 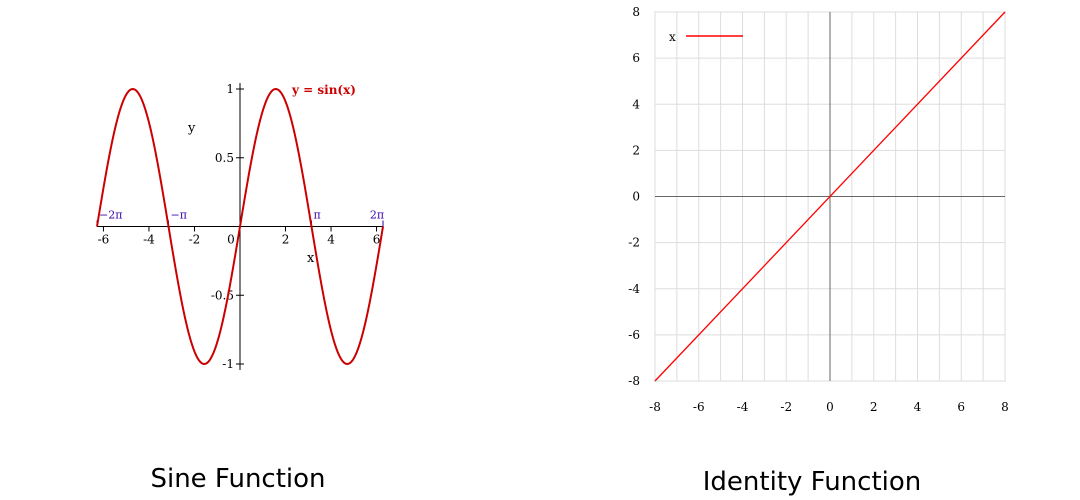 I want to click on identity-x-tick-label: 4, so click(x=918, y=407).